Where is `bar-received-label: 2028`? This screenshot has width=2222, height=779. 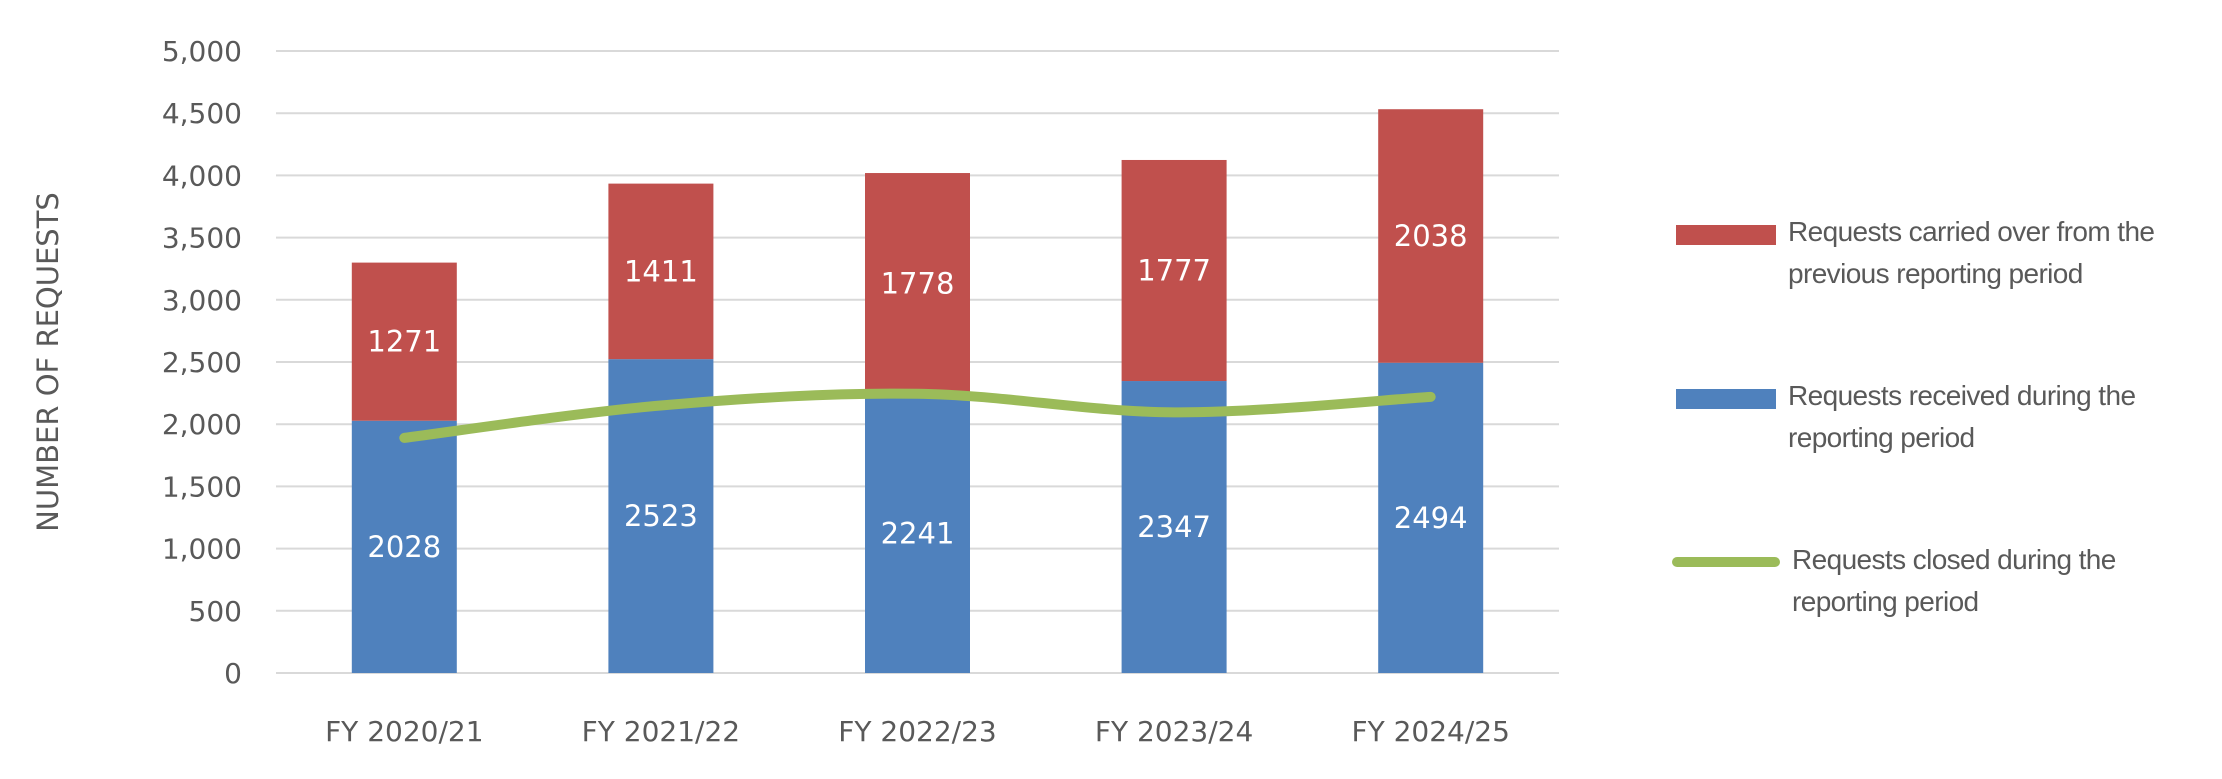
bar-received-label: 2028 is located at coordinates (404, 547).